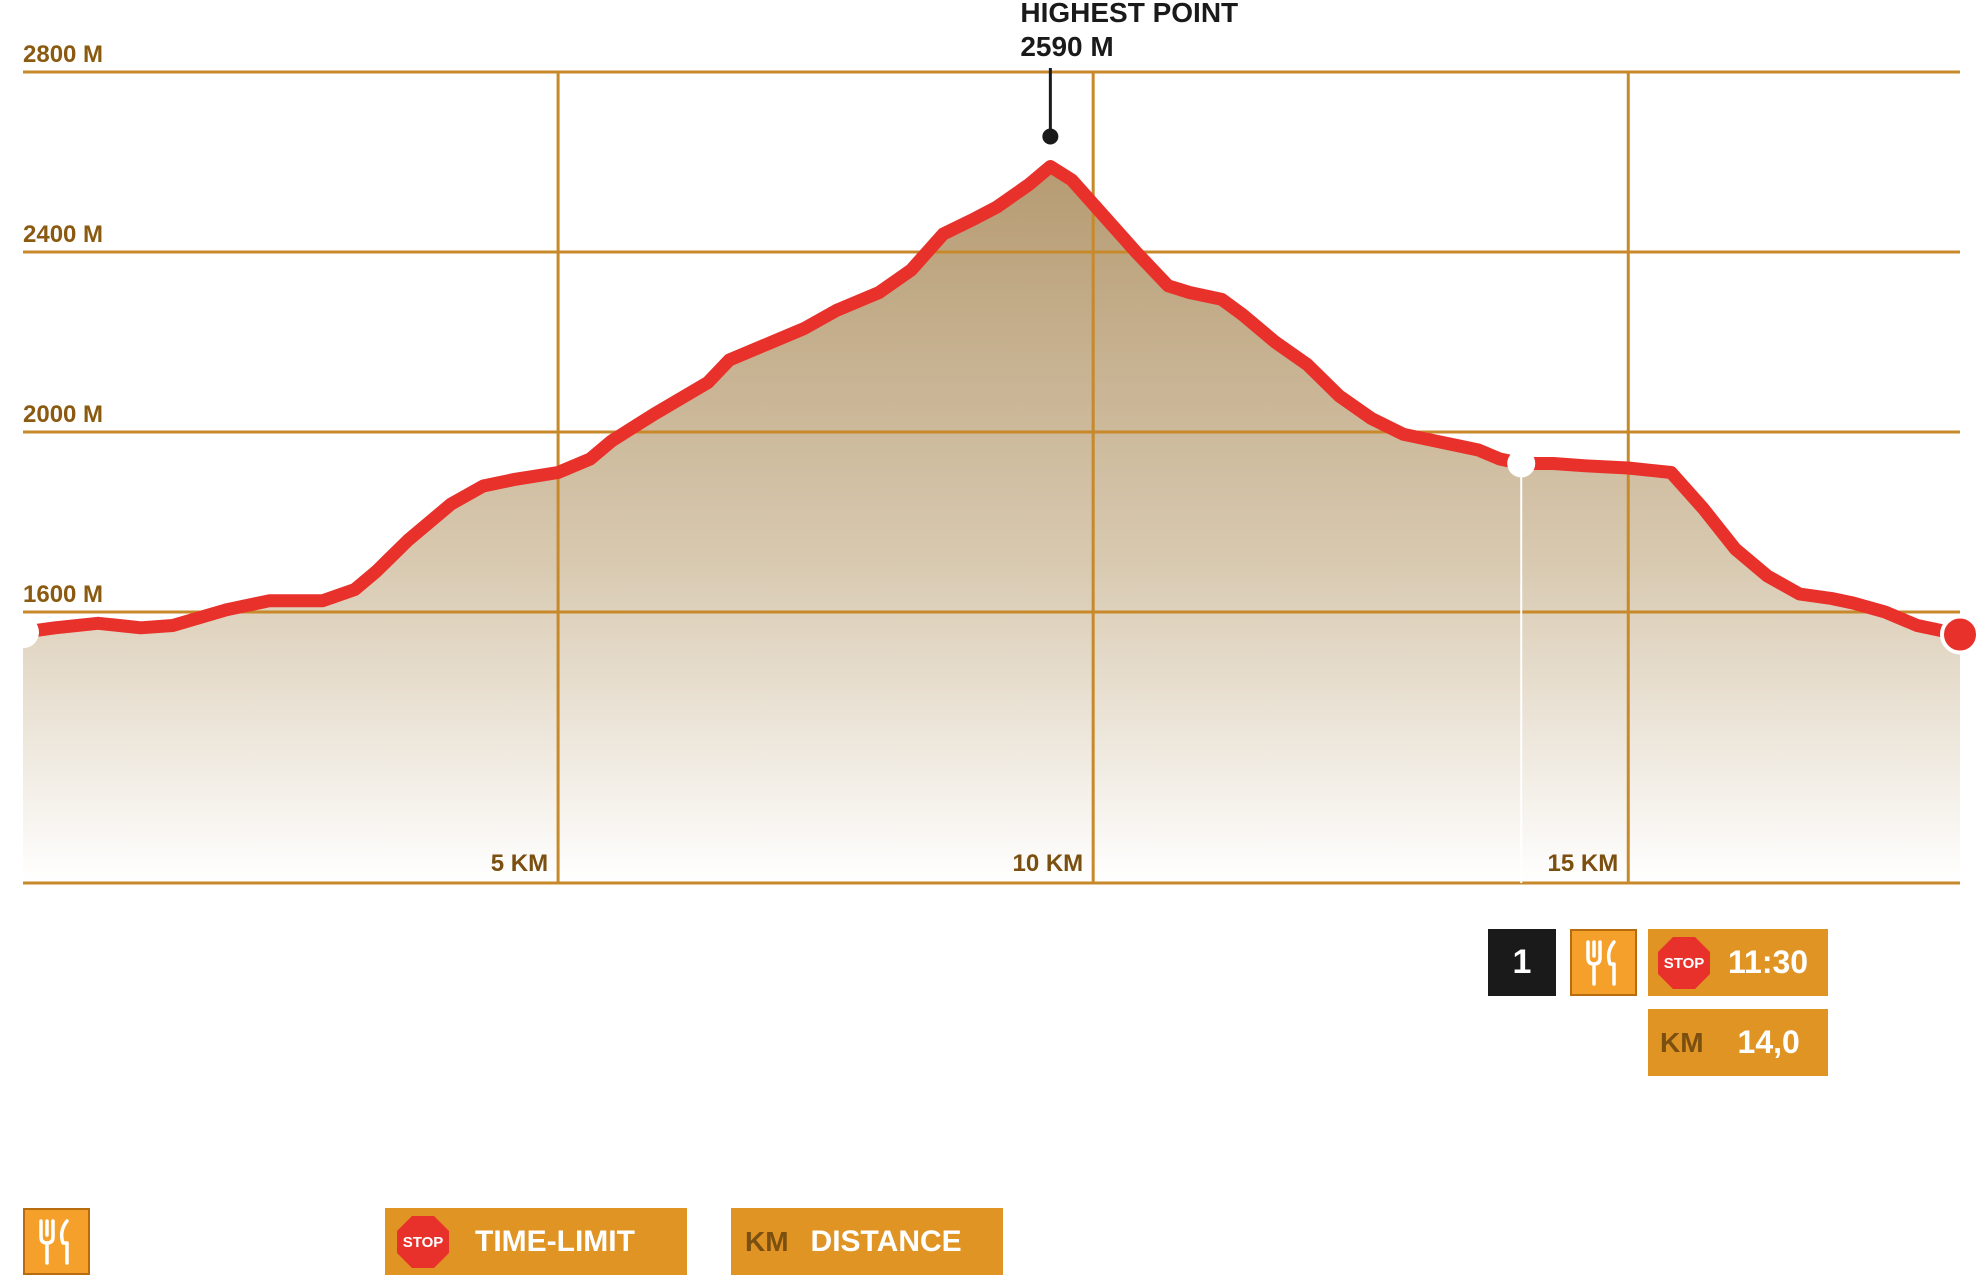 Image resolution: width=1980 pixels, height=1275 pixels. Describe the element at coordinates (1066, 46) in the screenshot. I see `peak-value: 2590 M` at that location.